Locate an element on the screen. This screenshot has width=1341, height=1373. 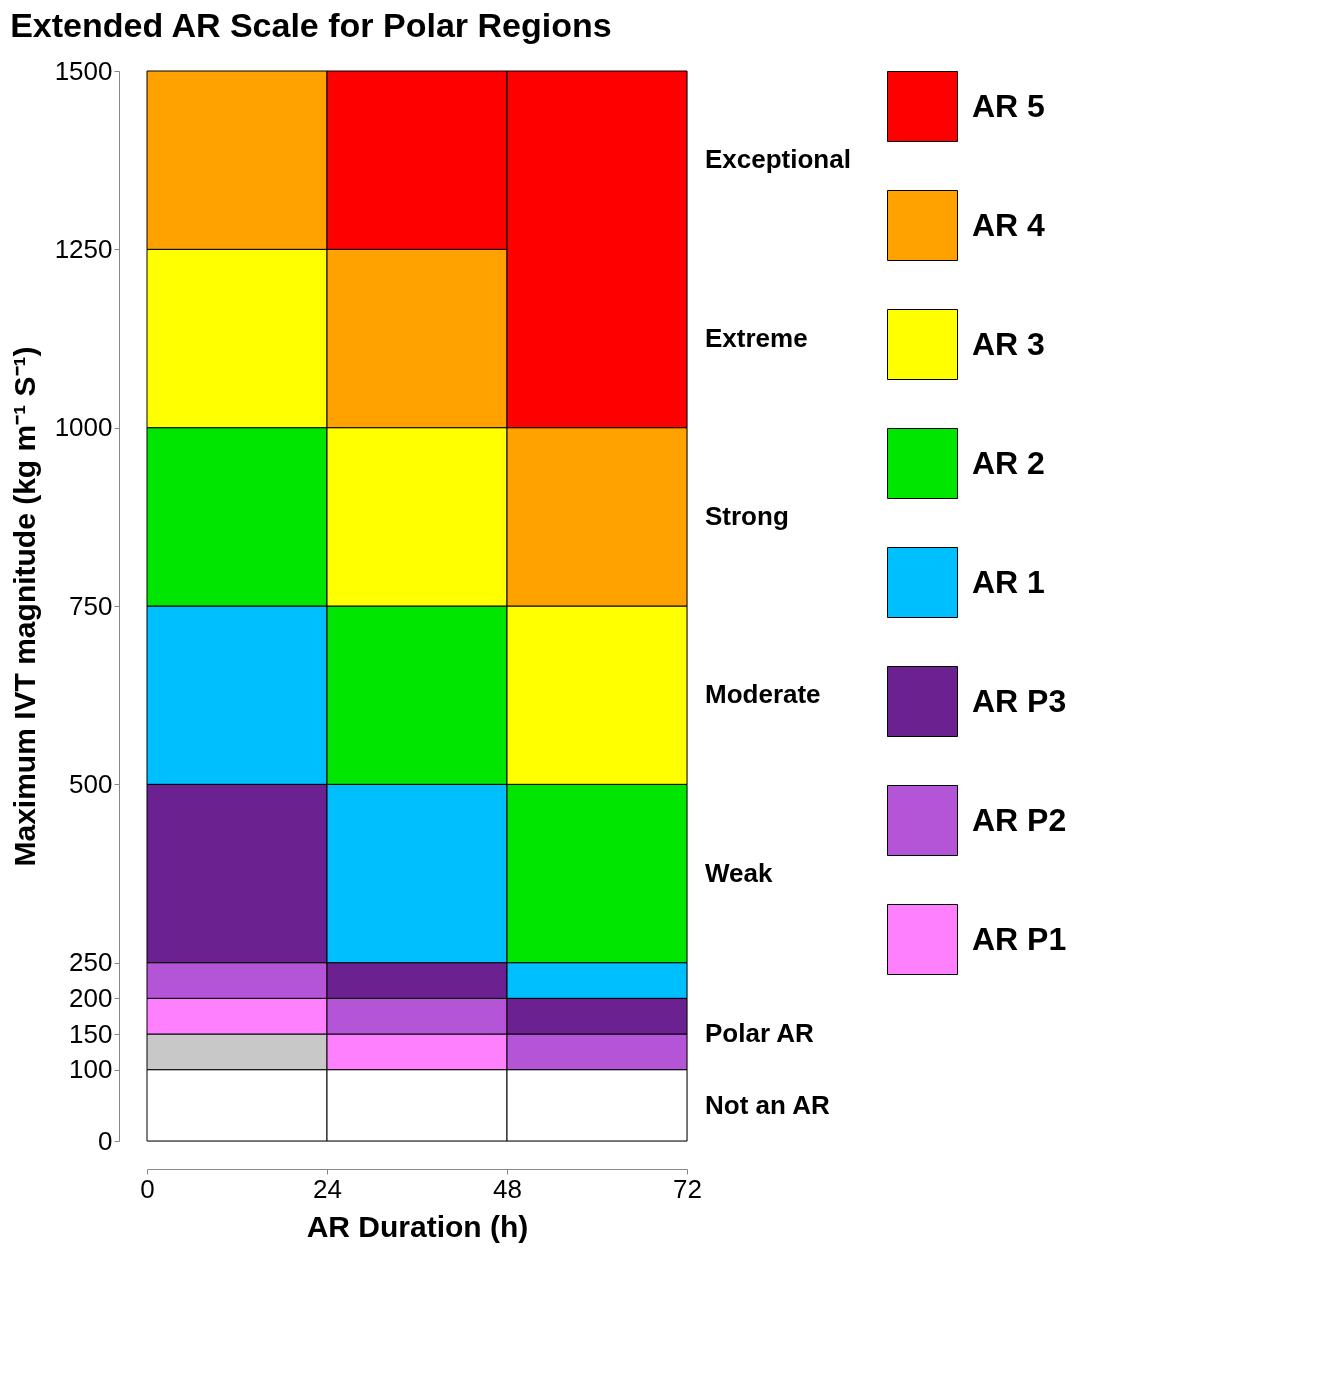
text: Weak is located at coordinates (739, 872).